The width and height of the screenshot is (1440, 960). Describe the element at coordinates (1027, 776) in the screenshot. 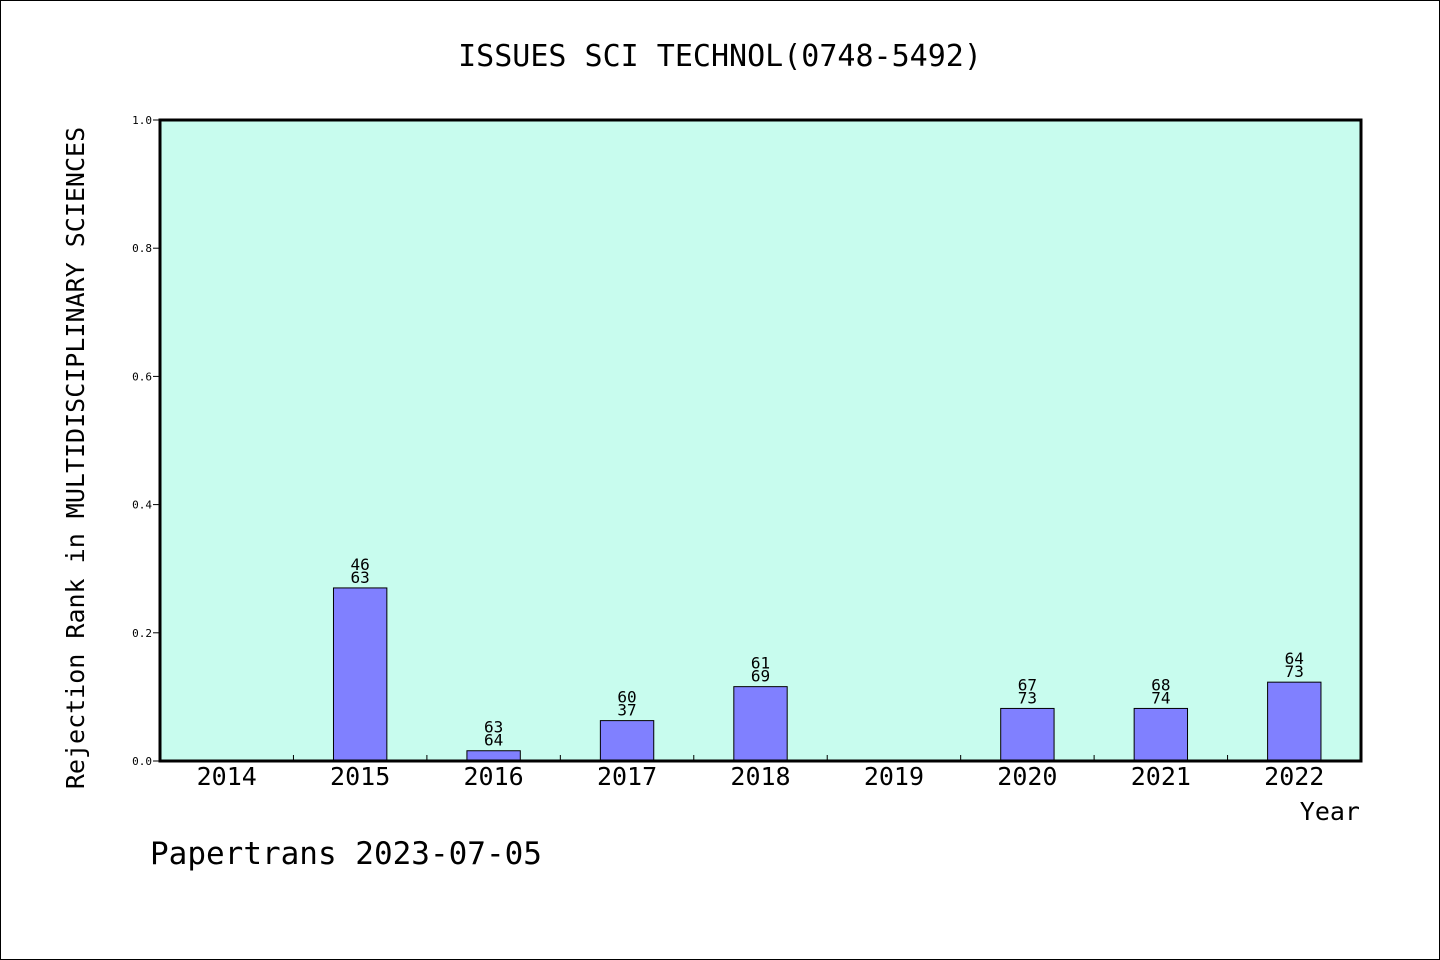

I see `x-tick-label-2020: 2020` at that location.